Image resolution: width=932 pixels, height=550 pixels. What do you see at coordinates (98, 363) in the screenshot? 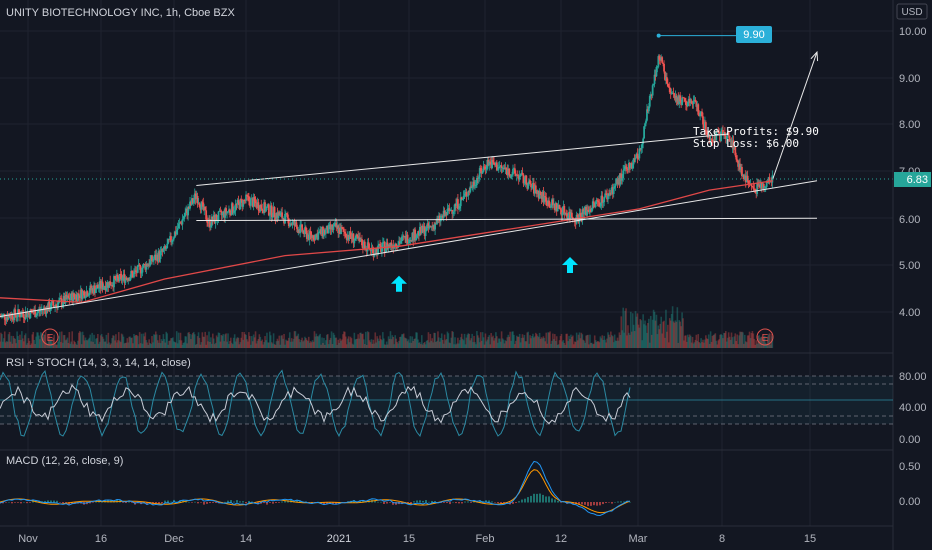
I see `rsi-title: RSI + STOCH (14, 3, 3, 14, 14, close)` at bounding box center [98, 363].